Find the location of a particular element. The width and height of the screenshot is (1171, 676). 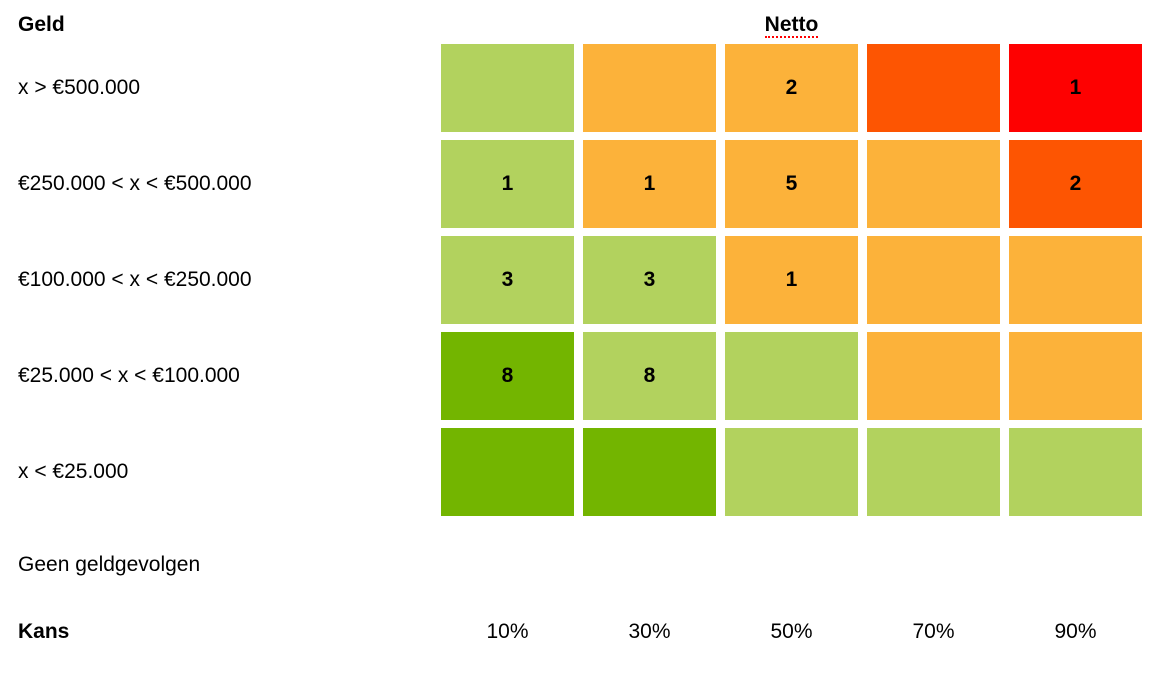

matrix-cell-r2-c4 is located at coordinates (933, 184).